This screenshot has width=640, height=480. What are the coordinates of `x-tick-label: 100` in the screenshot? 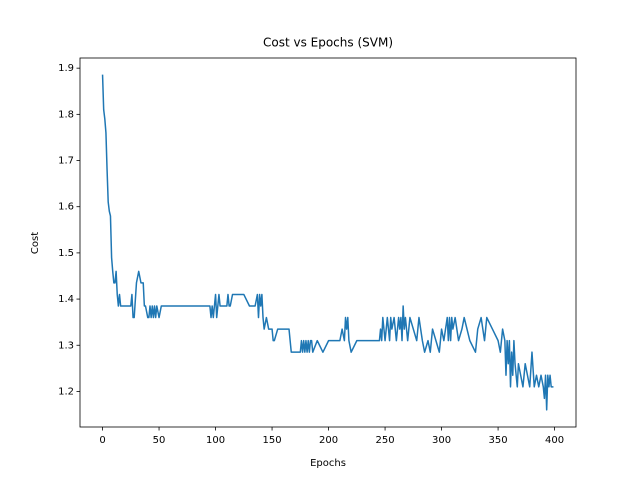 It's located at (215, 440).